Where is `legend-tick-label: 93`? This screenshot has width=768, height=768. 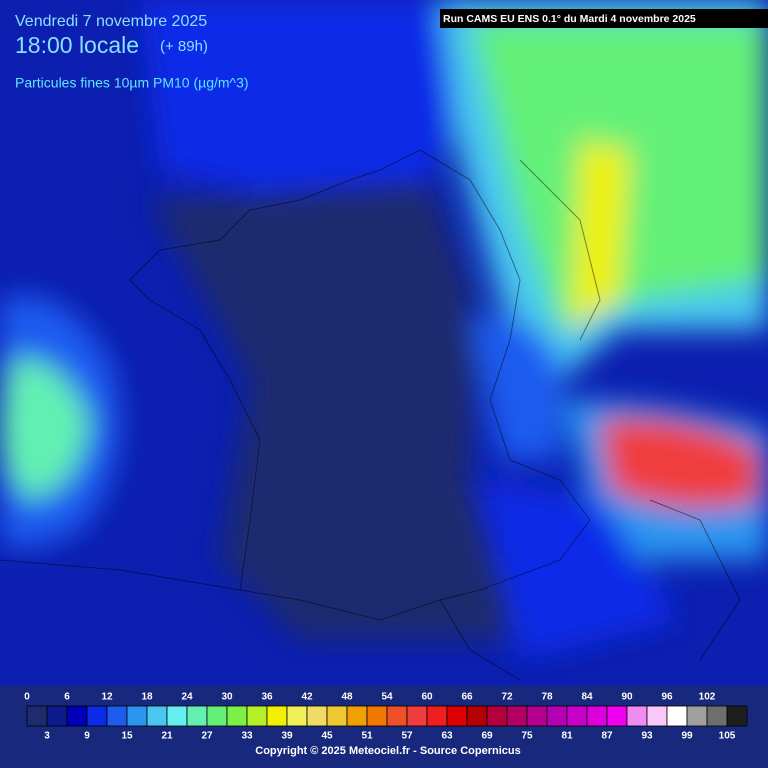
legend-tick-label: 93 is located at coordinates (647, 736).